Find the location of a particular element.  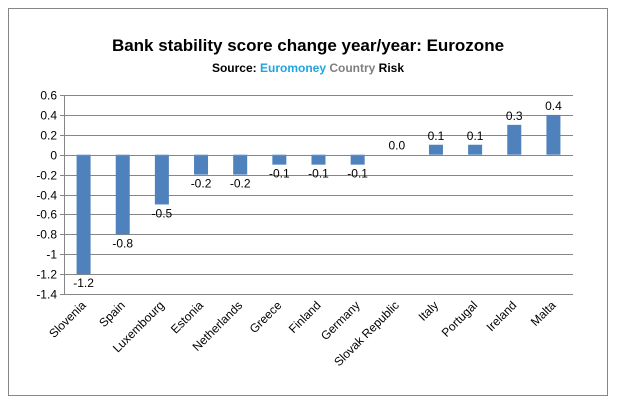

category-label: Portugal is located at coordinates (460, 319).